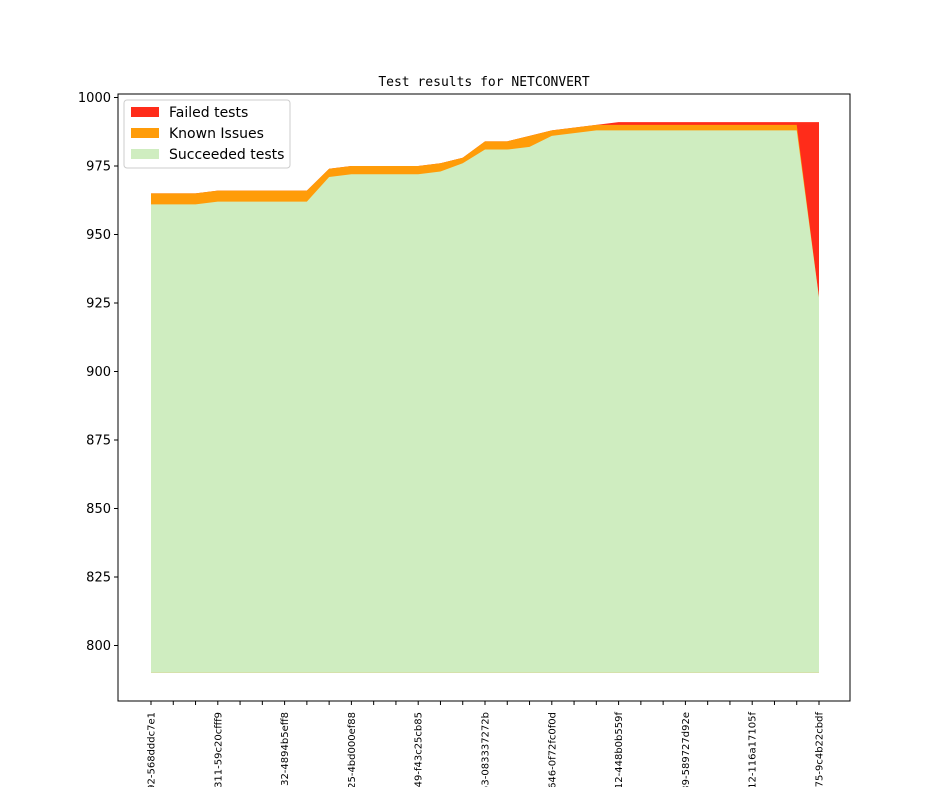 Image resolution: width=944 pixels, height=787 pixels. What do you see at coordinates (686, 749) in the screenshot?
I see `x-tick-label: 39-589727d92e` at bounding box center [686, 749].